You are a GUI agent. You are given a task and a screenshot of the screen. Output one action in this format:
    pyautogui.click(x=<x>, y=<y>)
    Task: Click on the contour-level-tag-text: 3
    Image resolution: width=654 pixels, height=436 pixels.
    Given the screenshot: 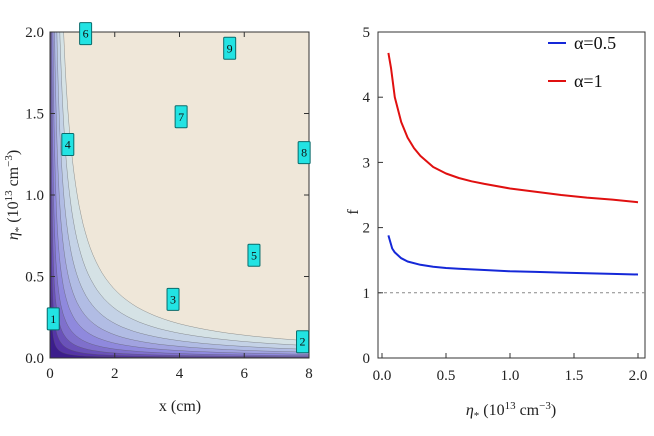 What is the action you would take?
    pyautogui.click(x=173, y=299)
    